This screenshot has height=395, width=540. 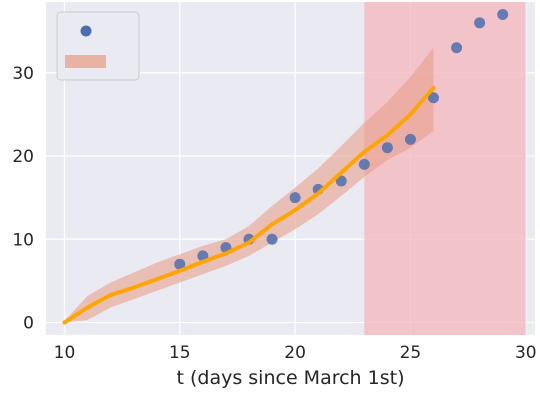 I want to click on x-tick-label: 30, so click(x=526, y=353).